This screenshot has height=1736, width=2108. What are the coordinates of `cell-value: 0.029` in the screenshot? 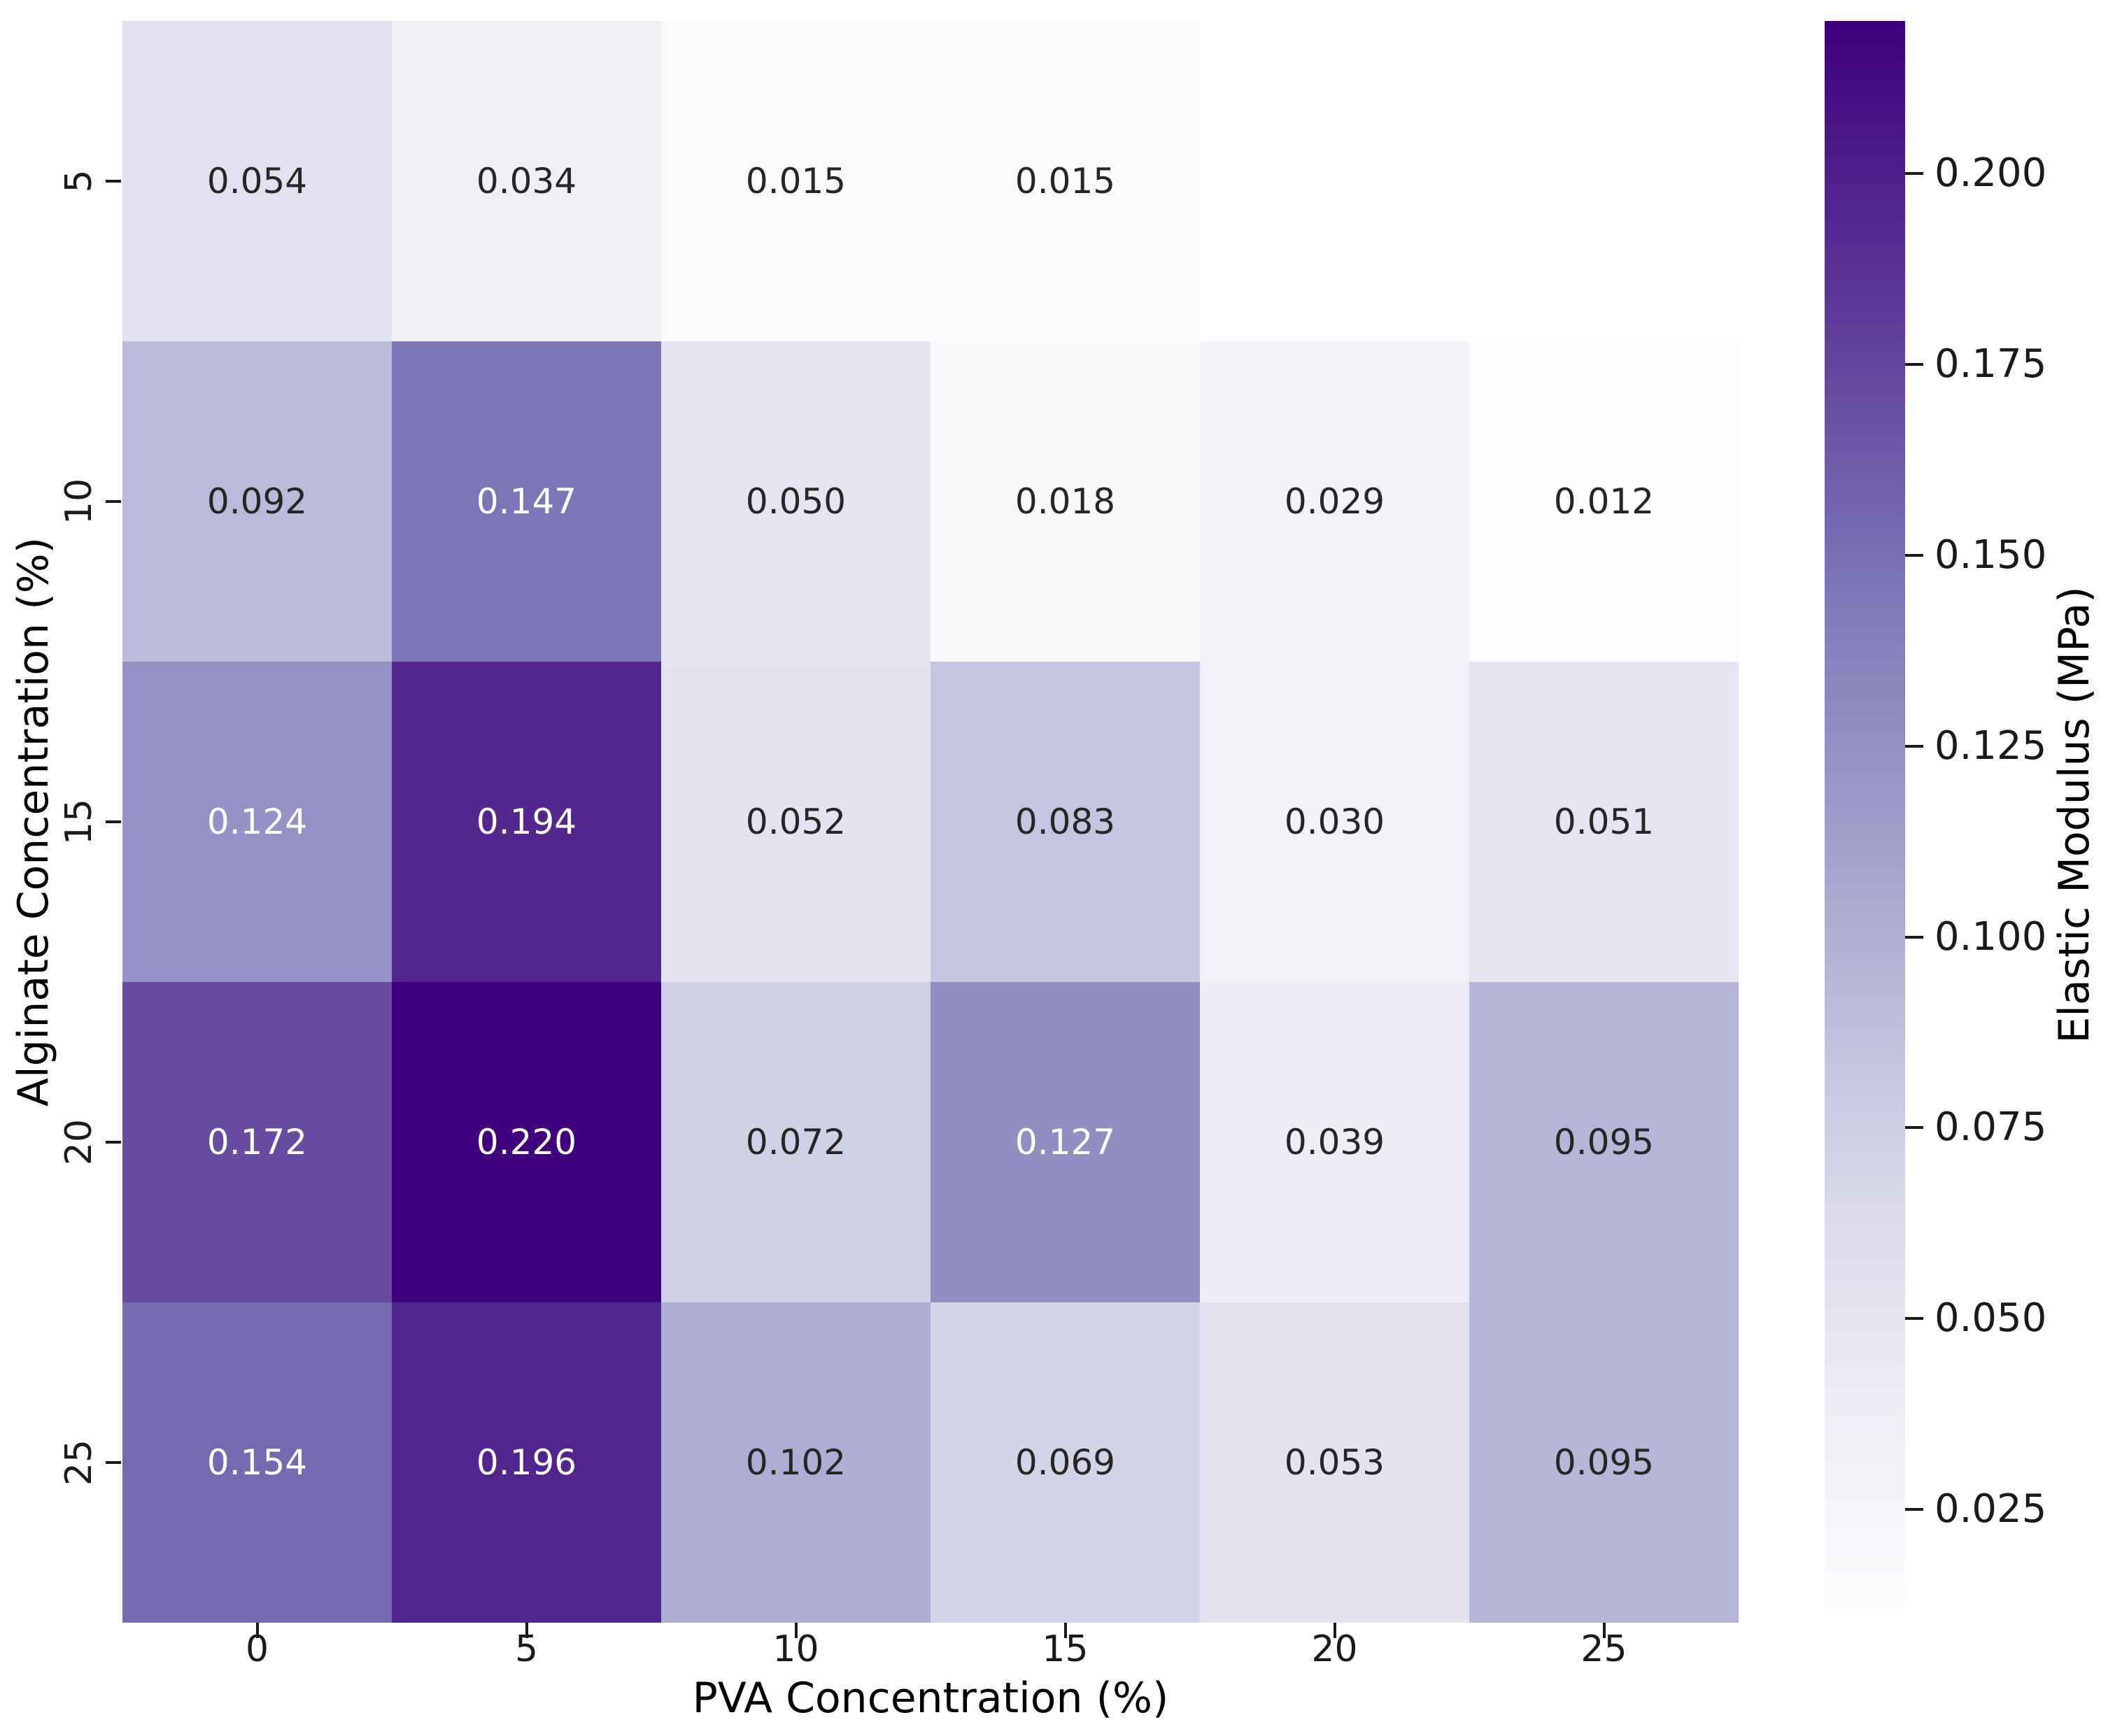 It's located at (1334, 501).